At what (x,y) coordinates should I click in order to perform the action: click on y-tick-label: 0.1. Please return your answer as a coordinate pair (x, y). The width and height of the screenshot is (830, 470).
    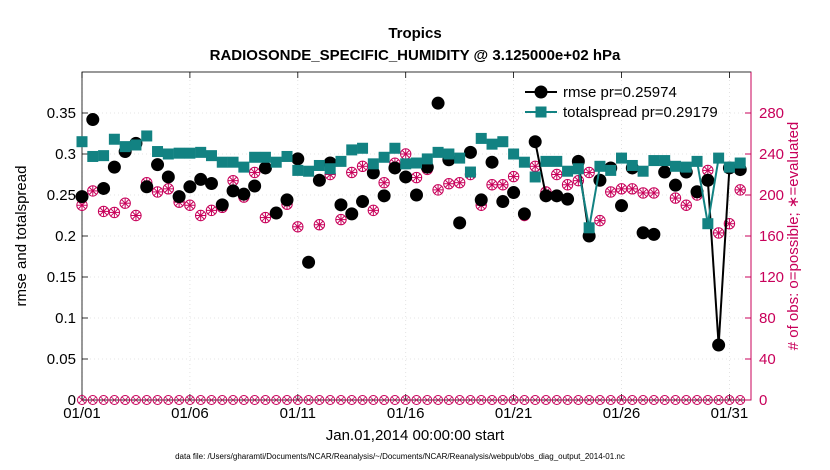
    Looking at the image, I should click on (65, 318).